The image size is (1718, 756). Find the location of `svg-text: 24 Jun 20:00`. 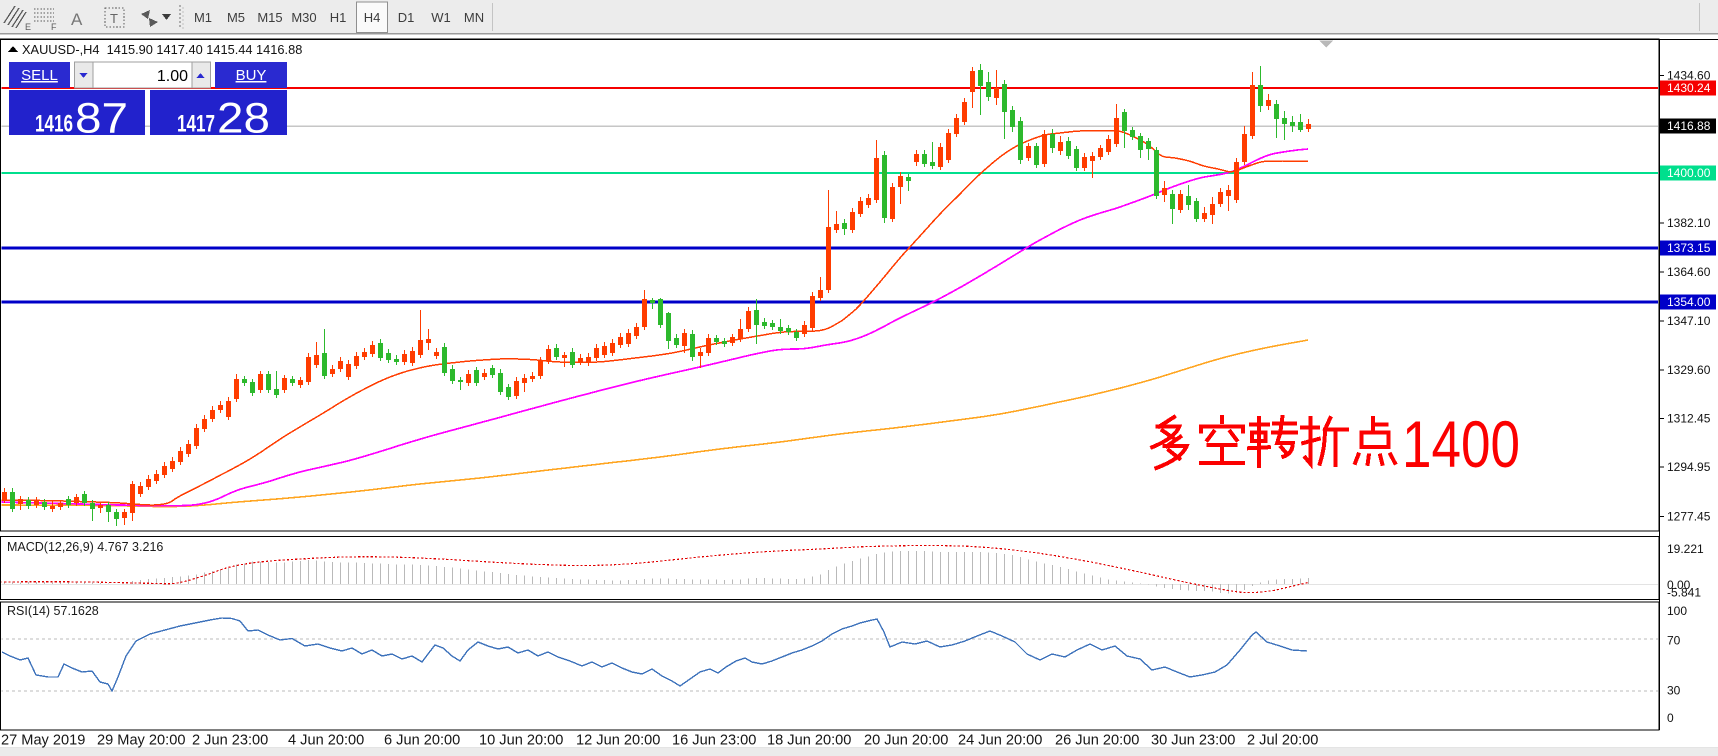

svg-text: 24 Jun 20:00 is located at coordinates (1000, 741).